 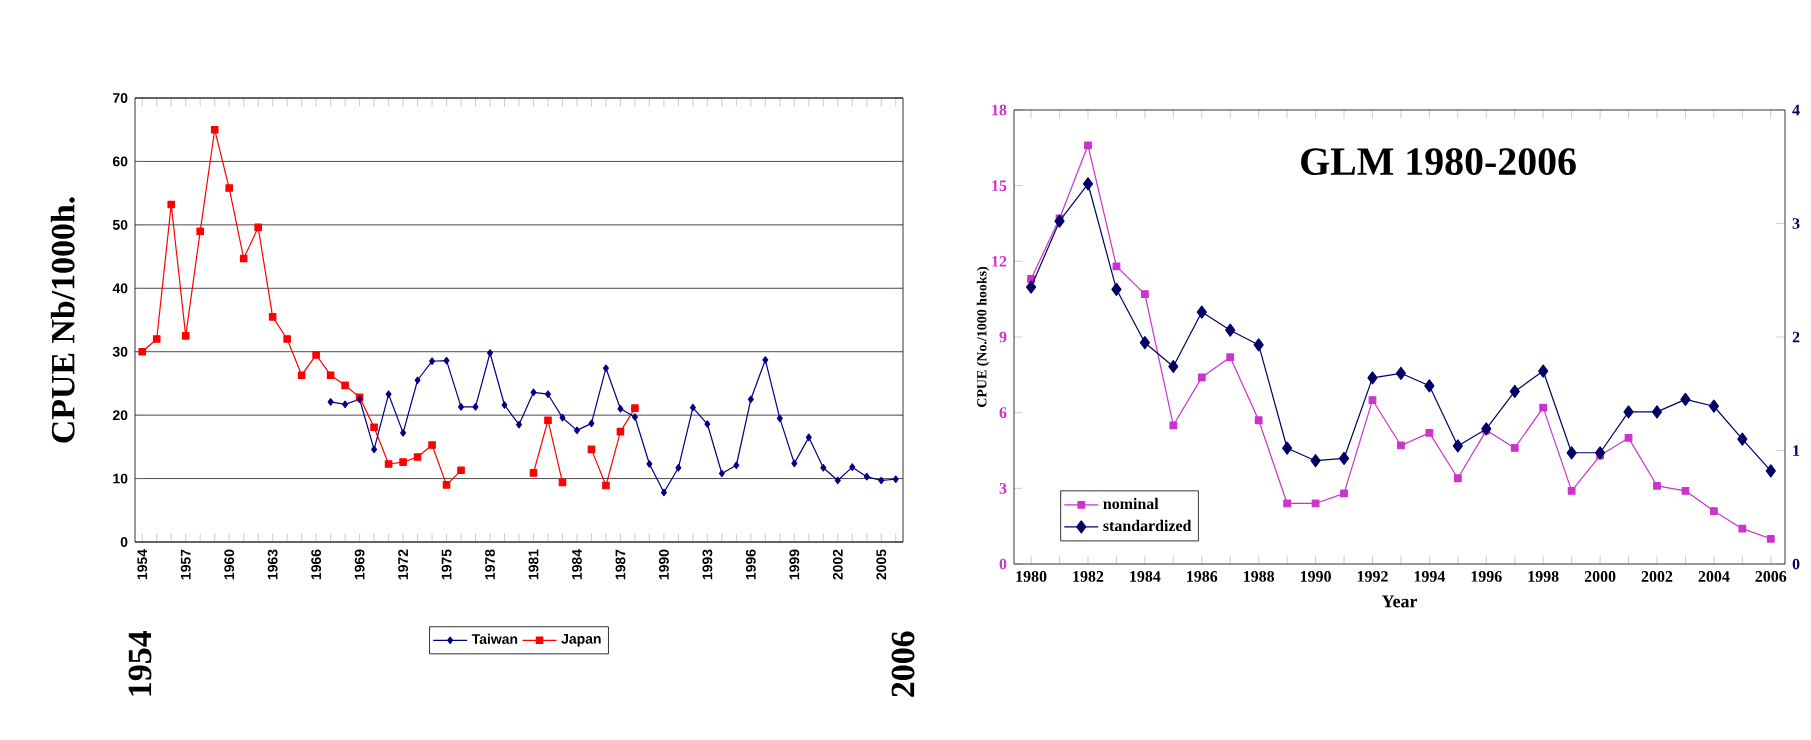 What do you see at coordinates (490, 564) in the screenshot?
I see `x-tick-label: 1978` at bounding box center [490, 564].